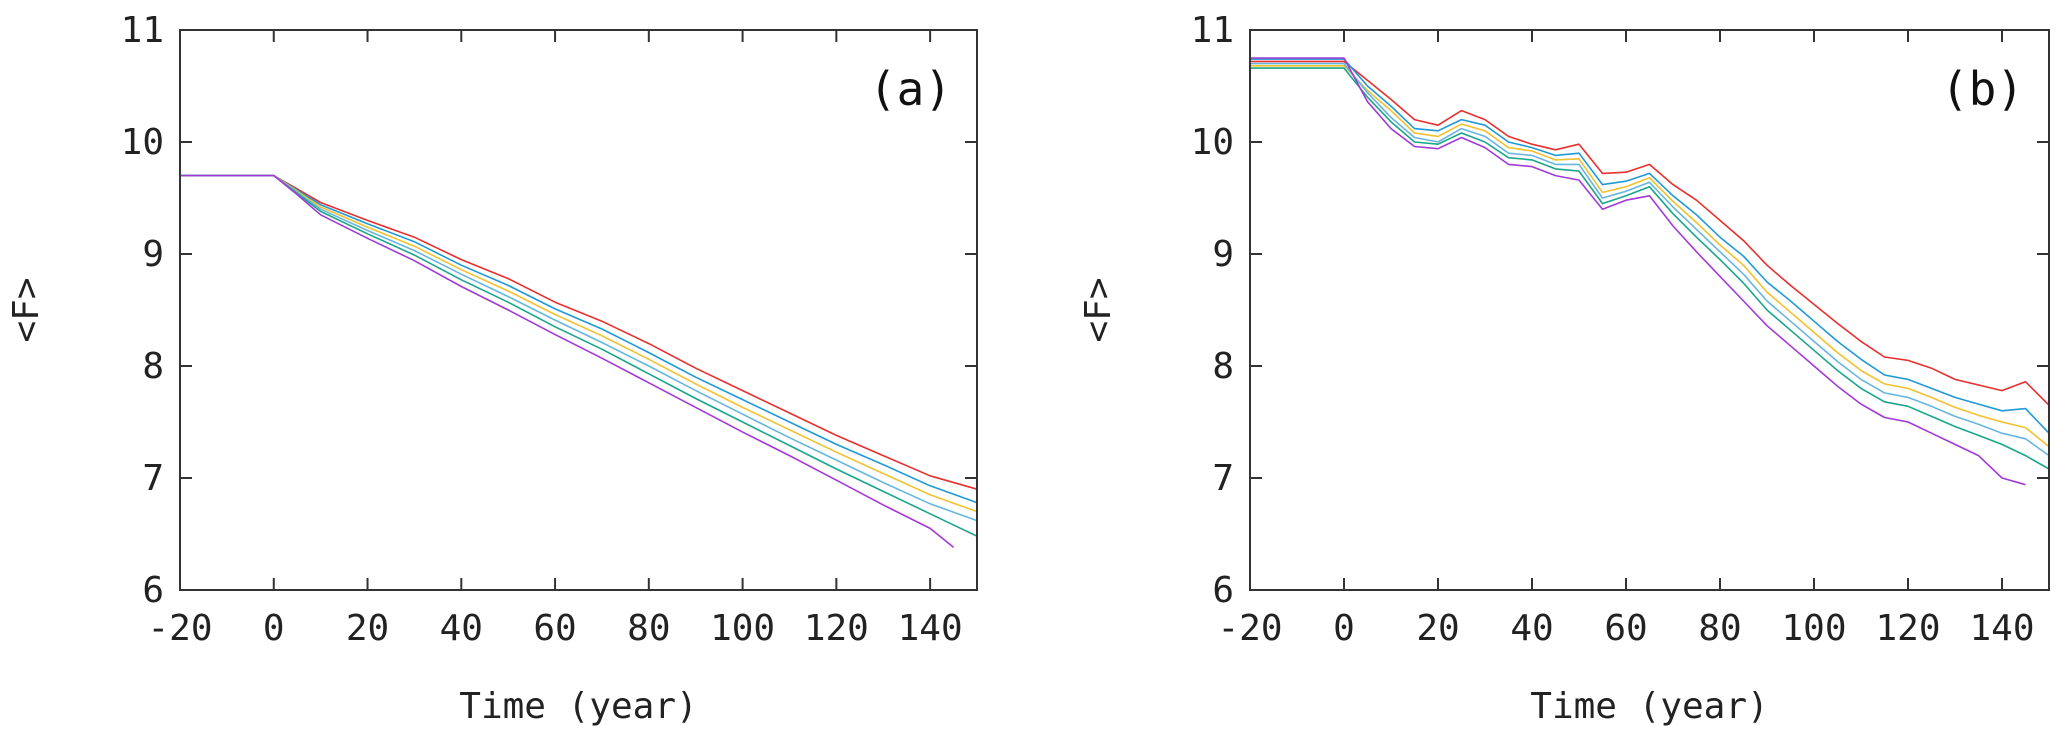 The image size is (2067, 743). Describe the element at coordinates (910, 89) in the screenshot. I see `panel-label: (a)` at that location.